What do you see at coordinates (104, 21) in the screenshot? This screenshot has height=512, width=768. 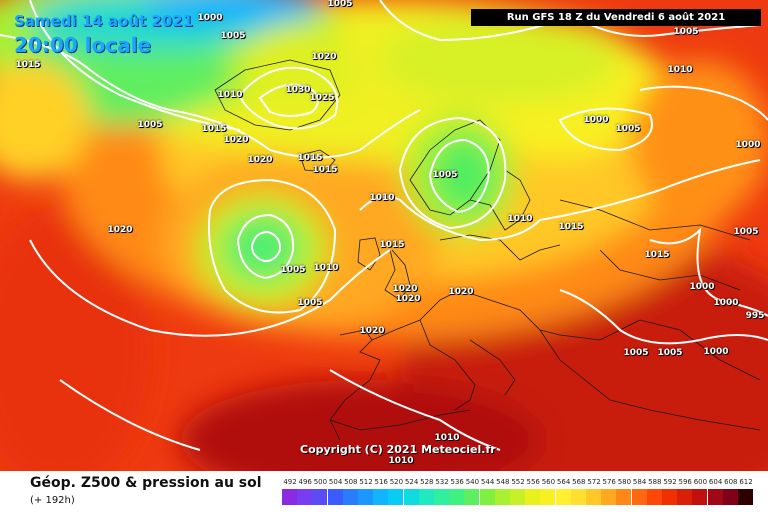 I see `forecast-date: Samedi 14 août 2021` at bounding box center [104, 21].